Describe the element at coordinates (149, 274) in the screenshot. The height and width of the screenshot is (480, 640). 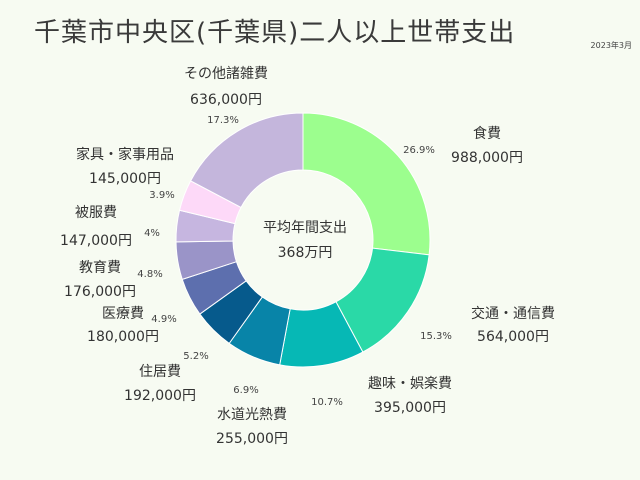
I see `percent-label-6: 4.8%` at that location.